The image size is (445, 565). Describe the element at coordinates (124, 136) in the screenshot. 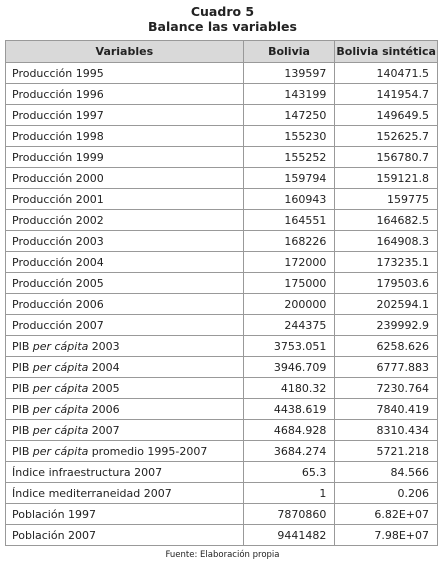

I see `label-cell: Producción 1998` at that location.